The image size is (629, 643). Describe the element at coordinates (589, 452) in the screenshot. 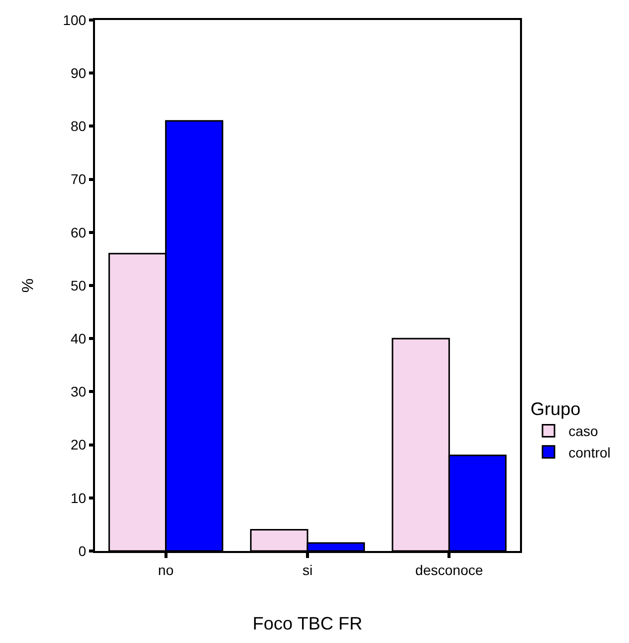

I see `legend-label: control` at that location.